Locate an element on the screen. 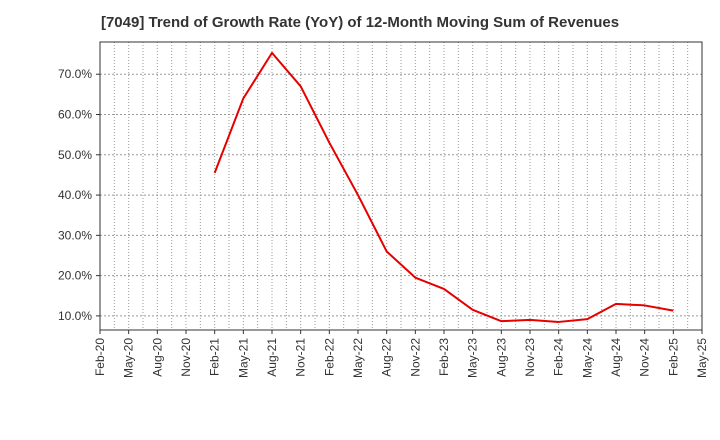 This screenshot has width=720, height=440. x-tick-label: Nov-21 is located at coordinates (301, 357).